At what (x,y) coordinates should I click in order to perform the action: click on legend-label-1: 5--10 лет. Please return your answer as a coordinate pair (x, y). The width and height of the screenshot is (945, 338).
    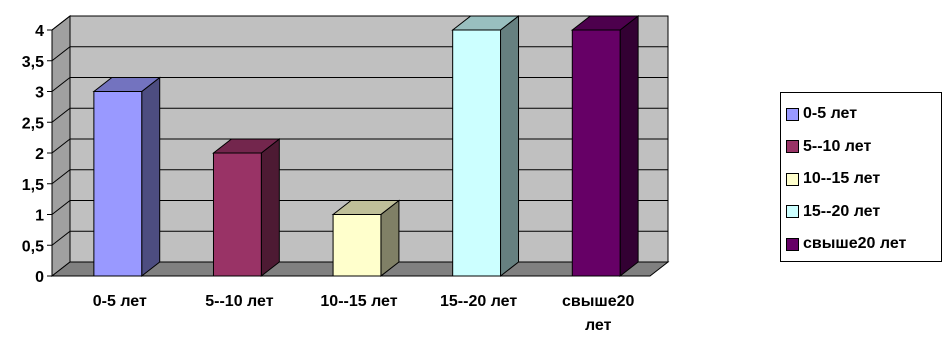
    Looking at the image, I should click on (837, 146).